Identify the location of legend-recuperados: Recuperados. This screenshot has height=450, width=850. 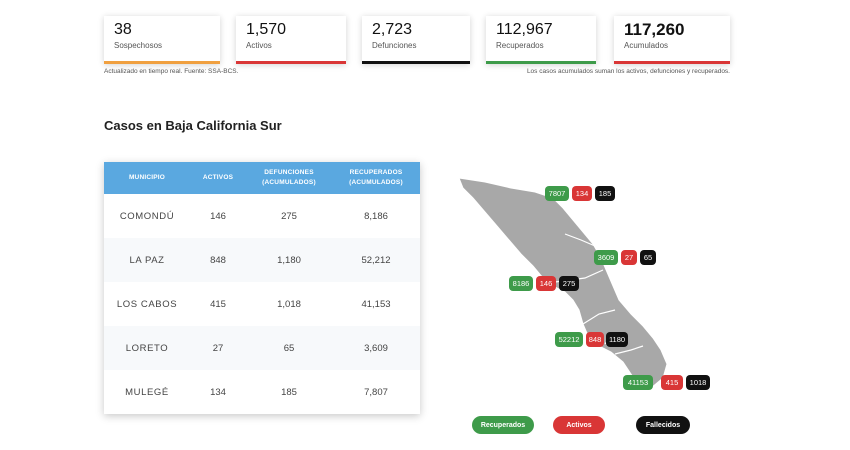
(503, 425).